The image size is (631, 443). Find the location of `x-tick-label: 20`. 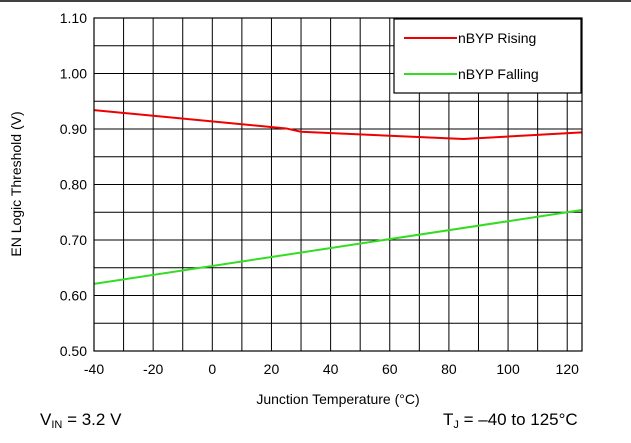

x-tick-label: 20 is located at coordinates (272, 369).